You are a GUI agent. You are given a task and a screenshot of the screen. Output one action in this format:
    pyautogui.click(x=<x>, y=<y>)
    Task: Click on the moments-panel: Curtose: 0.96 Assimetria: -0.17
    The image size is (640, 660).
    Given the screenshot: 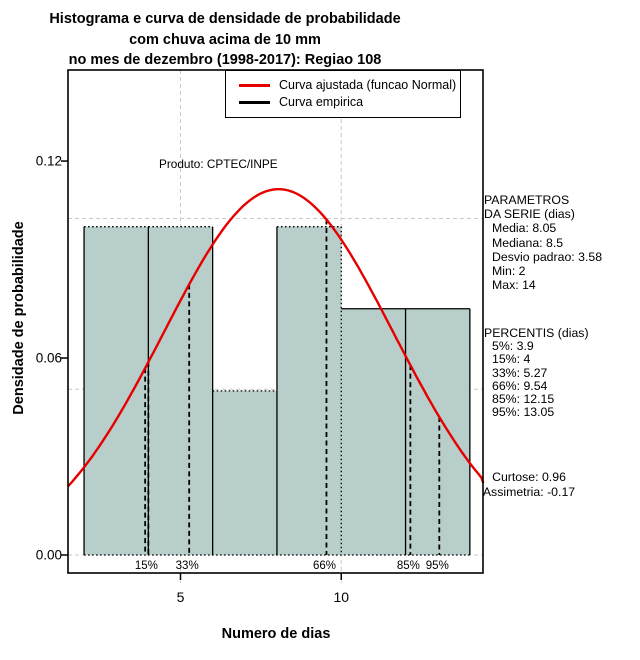 What is the action you would take?
    pyautogui.click(x=529, y=485)
    